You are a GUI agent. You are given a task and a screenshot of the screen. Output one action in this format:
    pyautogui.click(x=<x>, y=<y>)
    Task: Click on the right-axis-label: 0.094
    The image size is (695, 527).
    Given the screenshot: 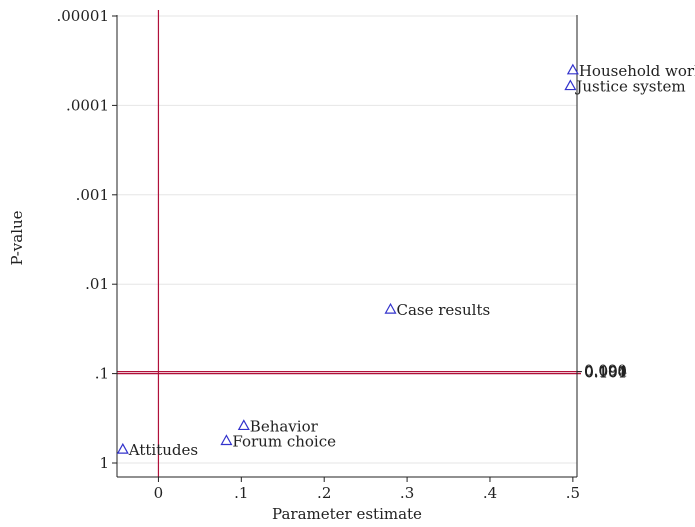 What is the action you would take?
    pyautogui.click(x=605, y=371)
    